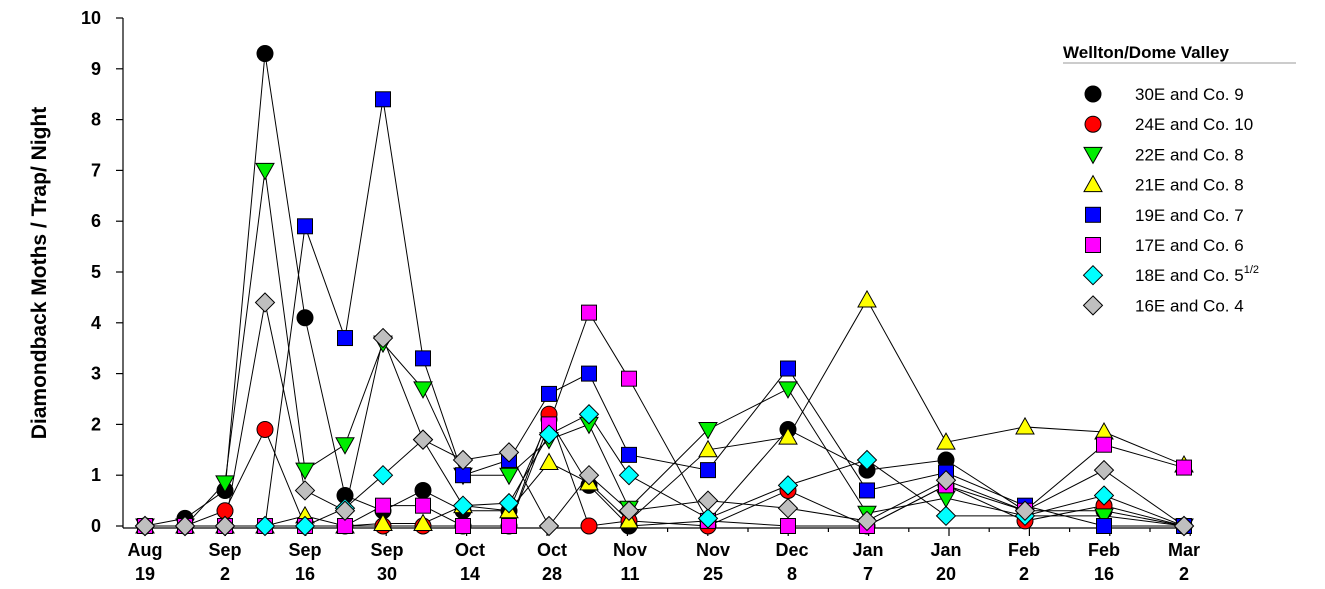 This screenshot has height=589, width=1325. I want to click on legend-entry: 21E and Co. 8, so click(1163, 184).